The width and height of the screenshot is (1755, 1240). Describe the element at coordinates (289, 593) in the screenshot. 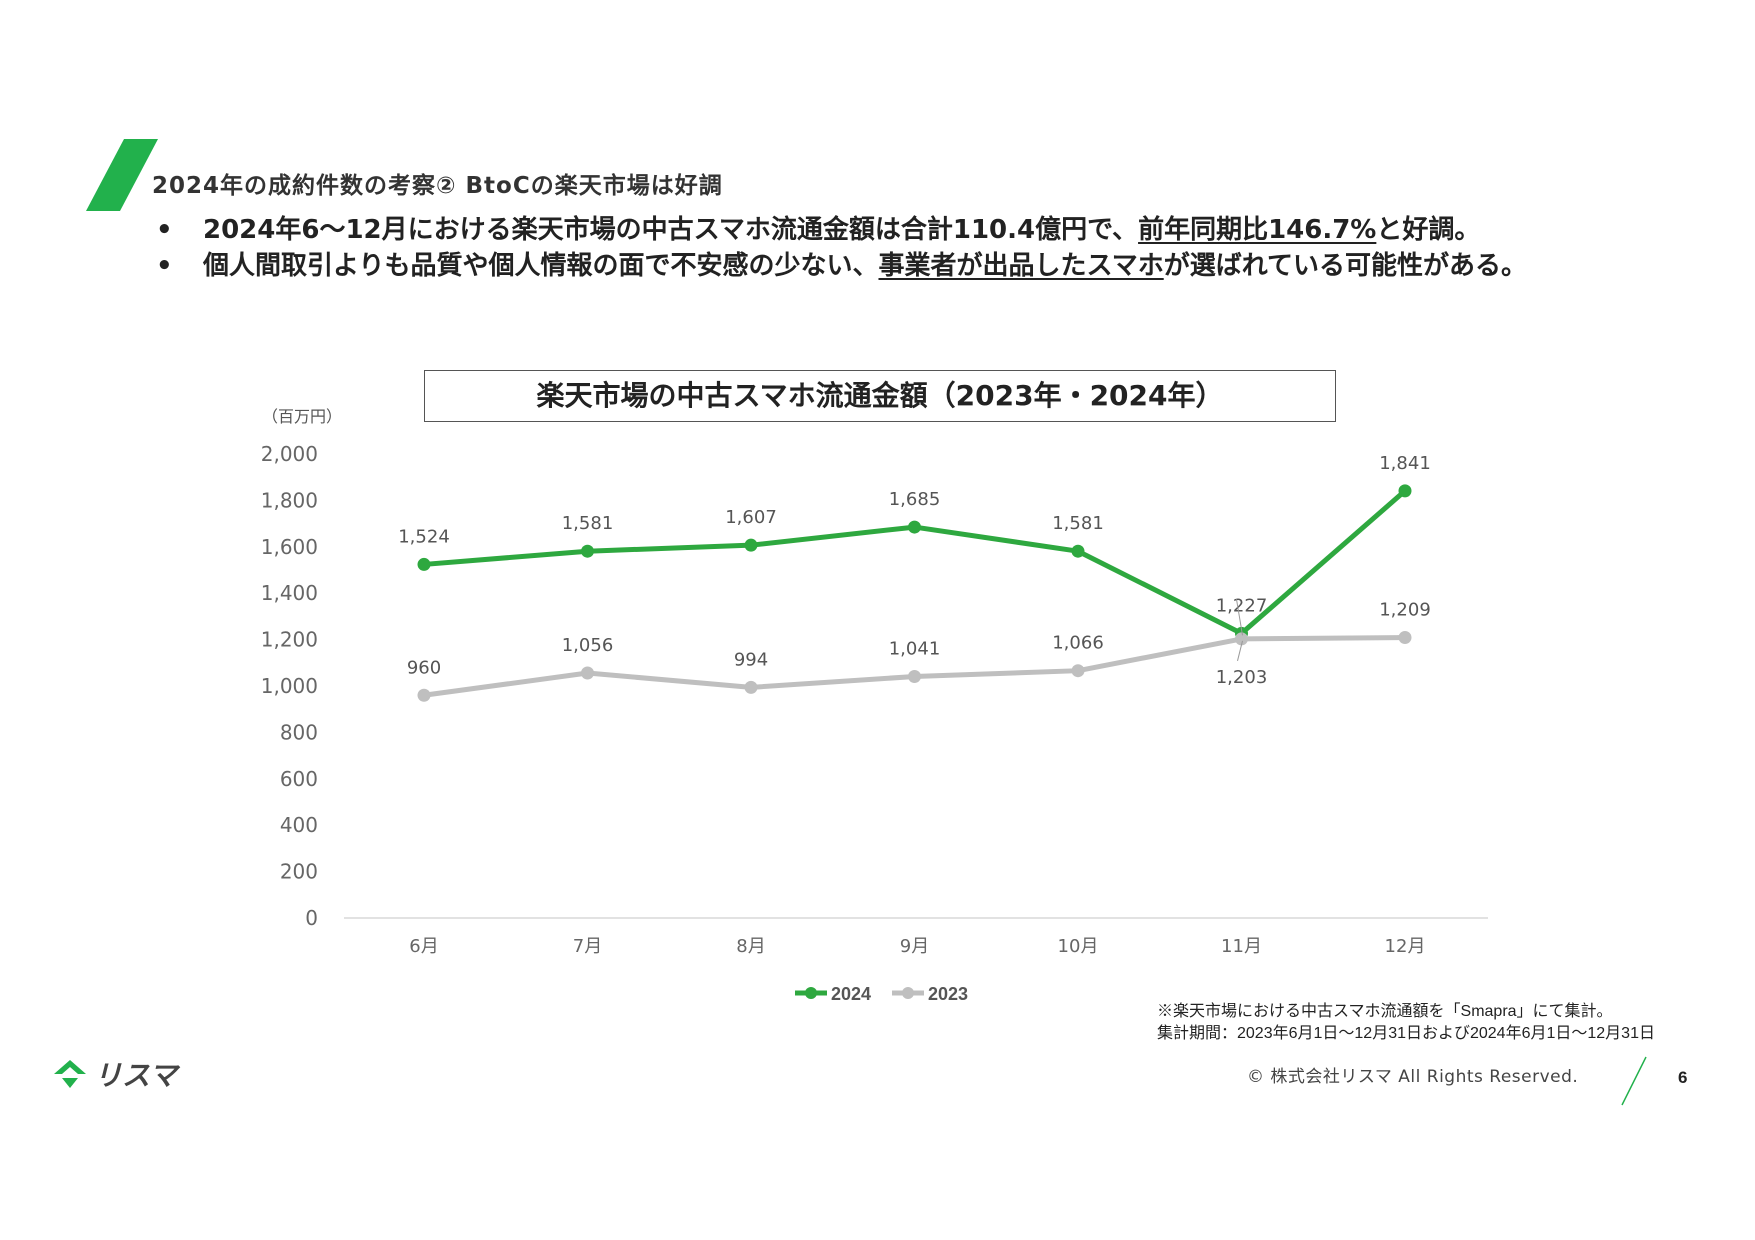

I see `y-tick-label: 1,400` at that location.